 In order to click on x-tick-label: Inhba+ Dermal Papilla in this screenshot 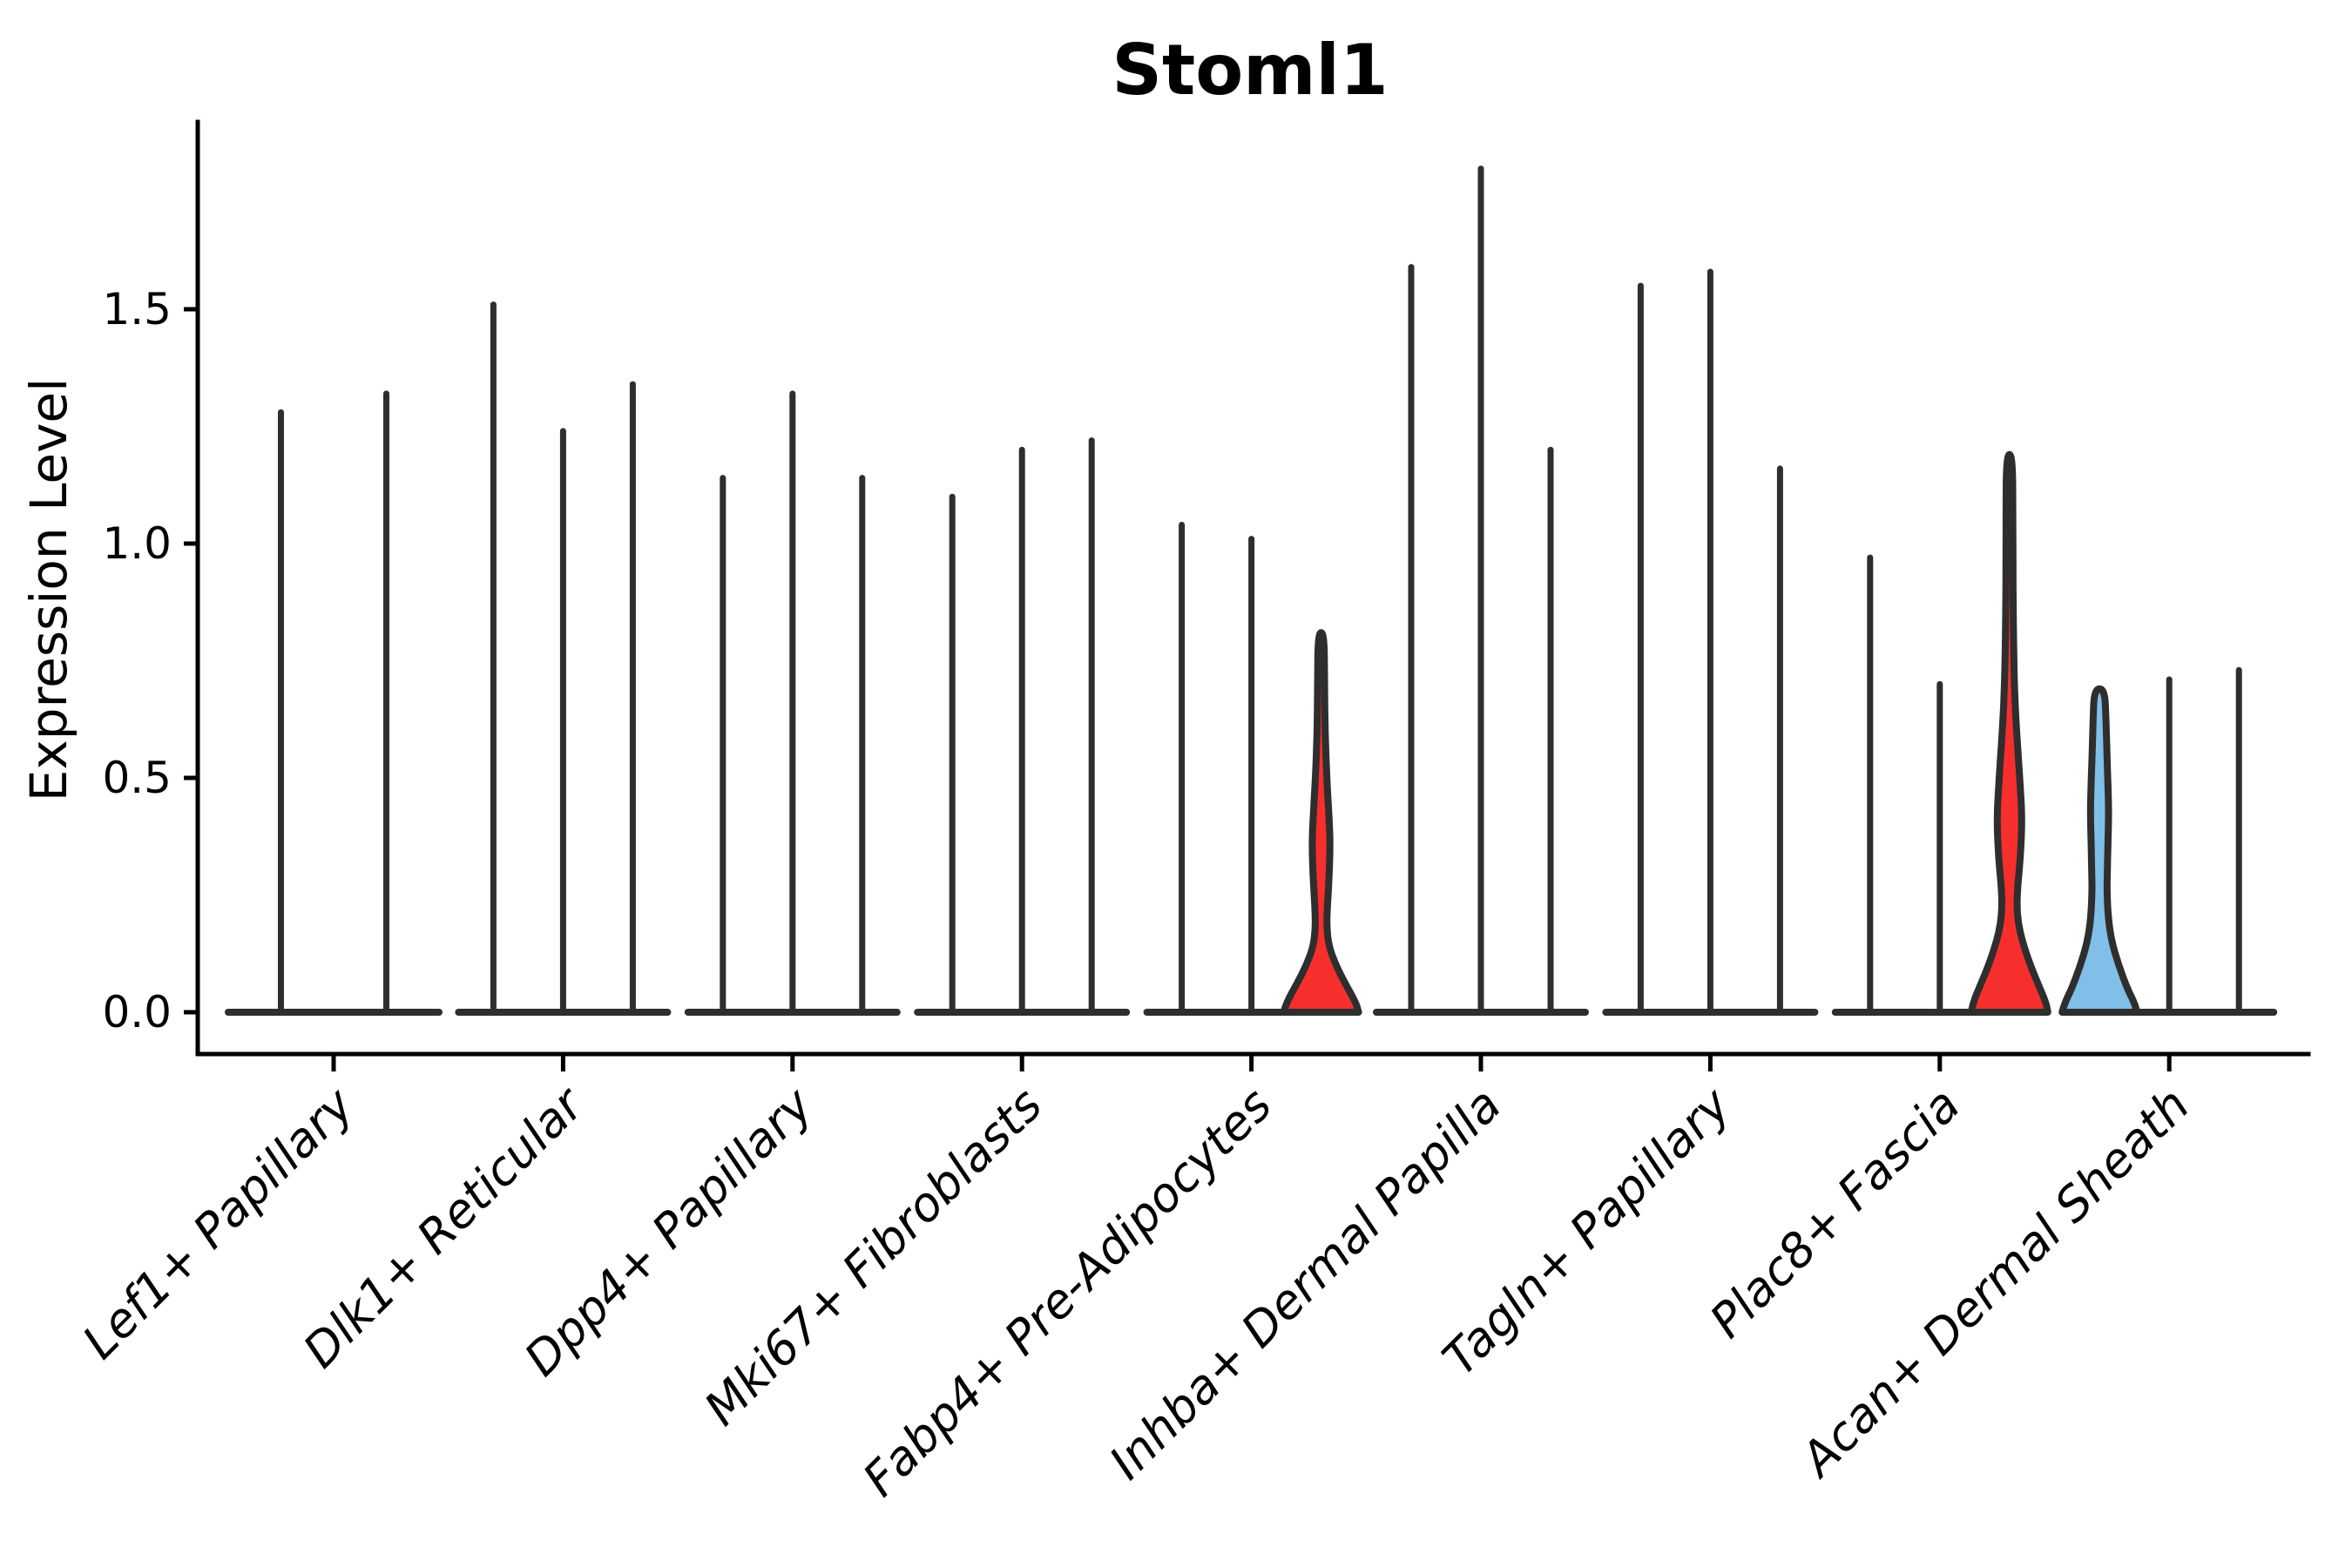, I will do `click(1304, 1284)`.